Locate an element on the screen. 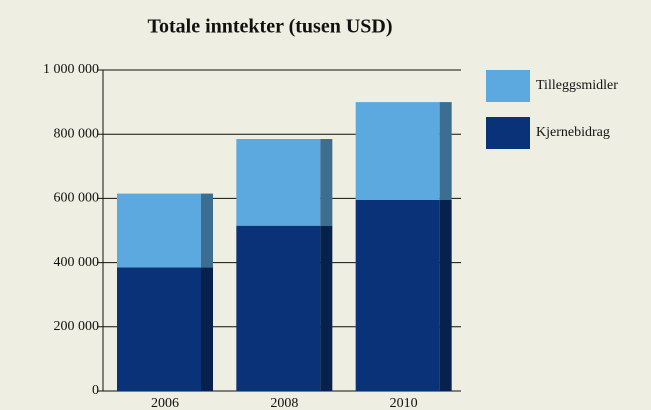  y-tick-label: 1 000 000 is located at coordinates (71, 69).